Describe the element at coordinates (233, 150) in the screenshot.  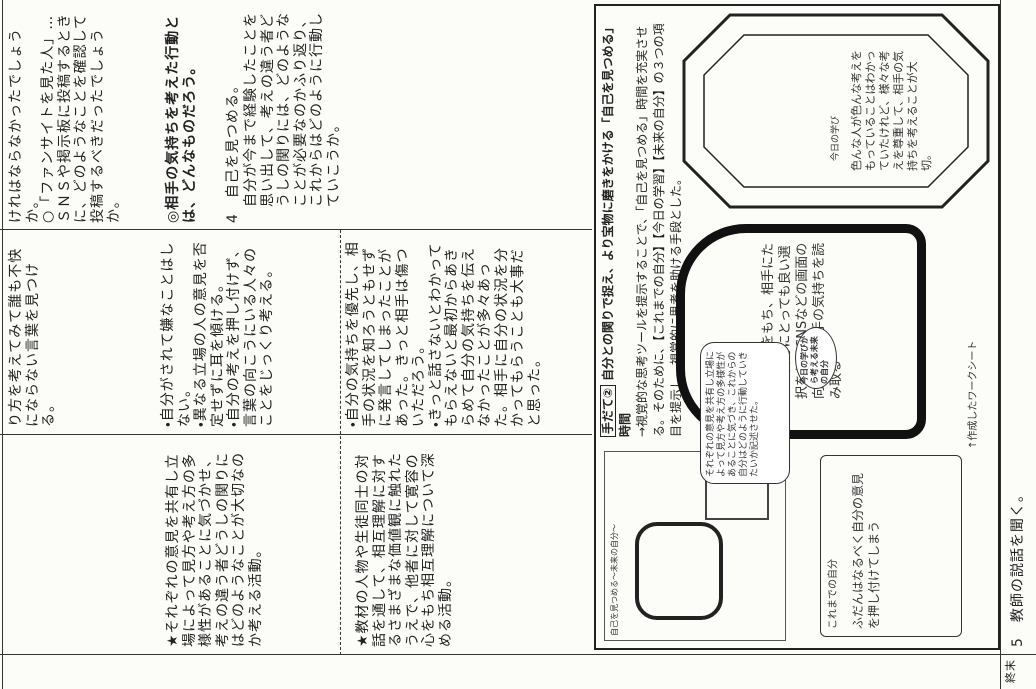
I see `activity-step: 4 自己を見つめる。` at that location.